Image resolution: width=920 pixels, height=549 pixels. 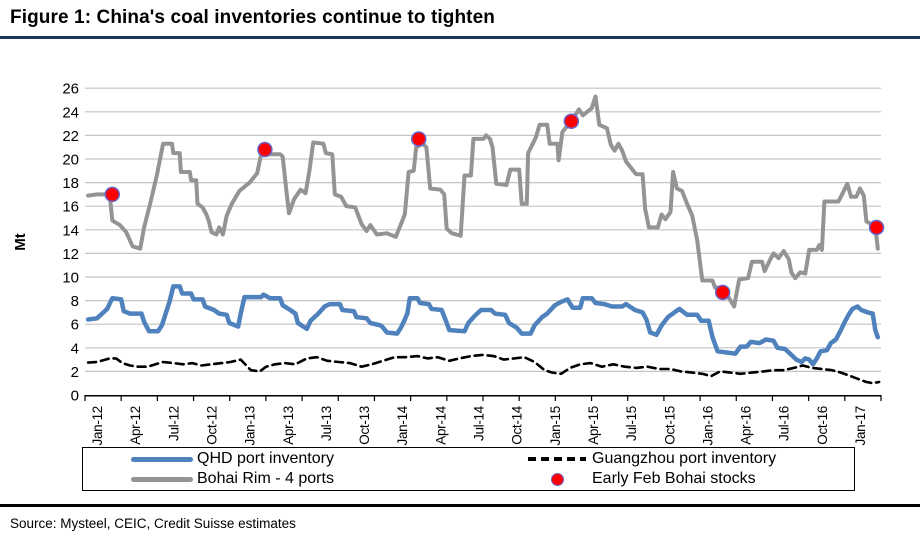 I want to click on x-tick-label: Jan-12, so click(x=97, y=425).